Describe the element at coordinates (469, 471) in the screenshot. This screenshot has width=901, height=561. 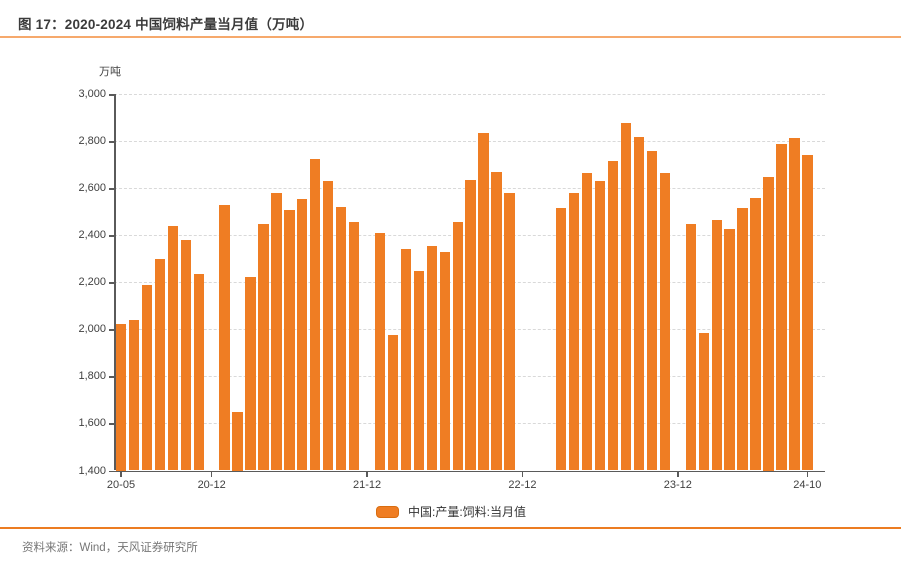
I see `x-axis-line` at that location.